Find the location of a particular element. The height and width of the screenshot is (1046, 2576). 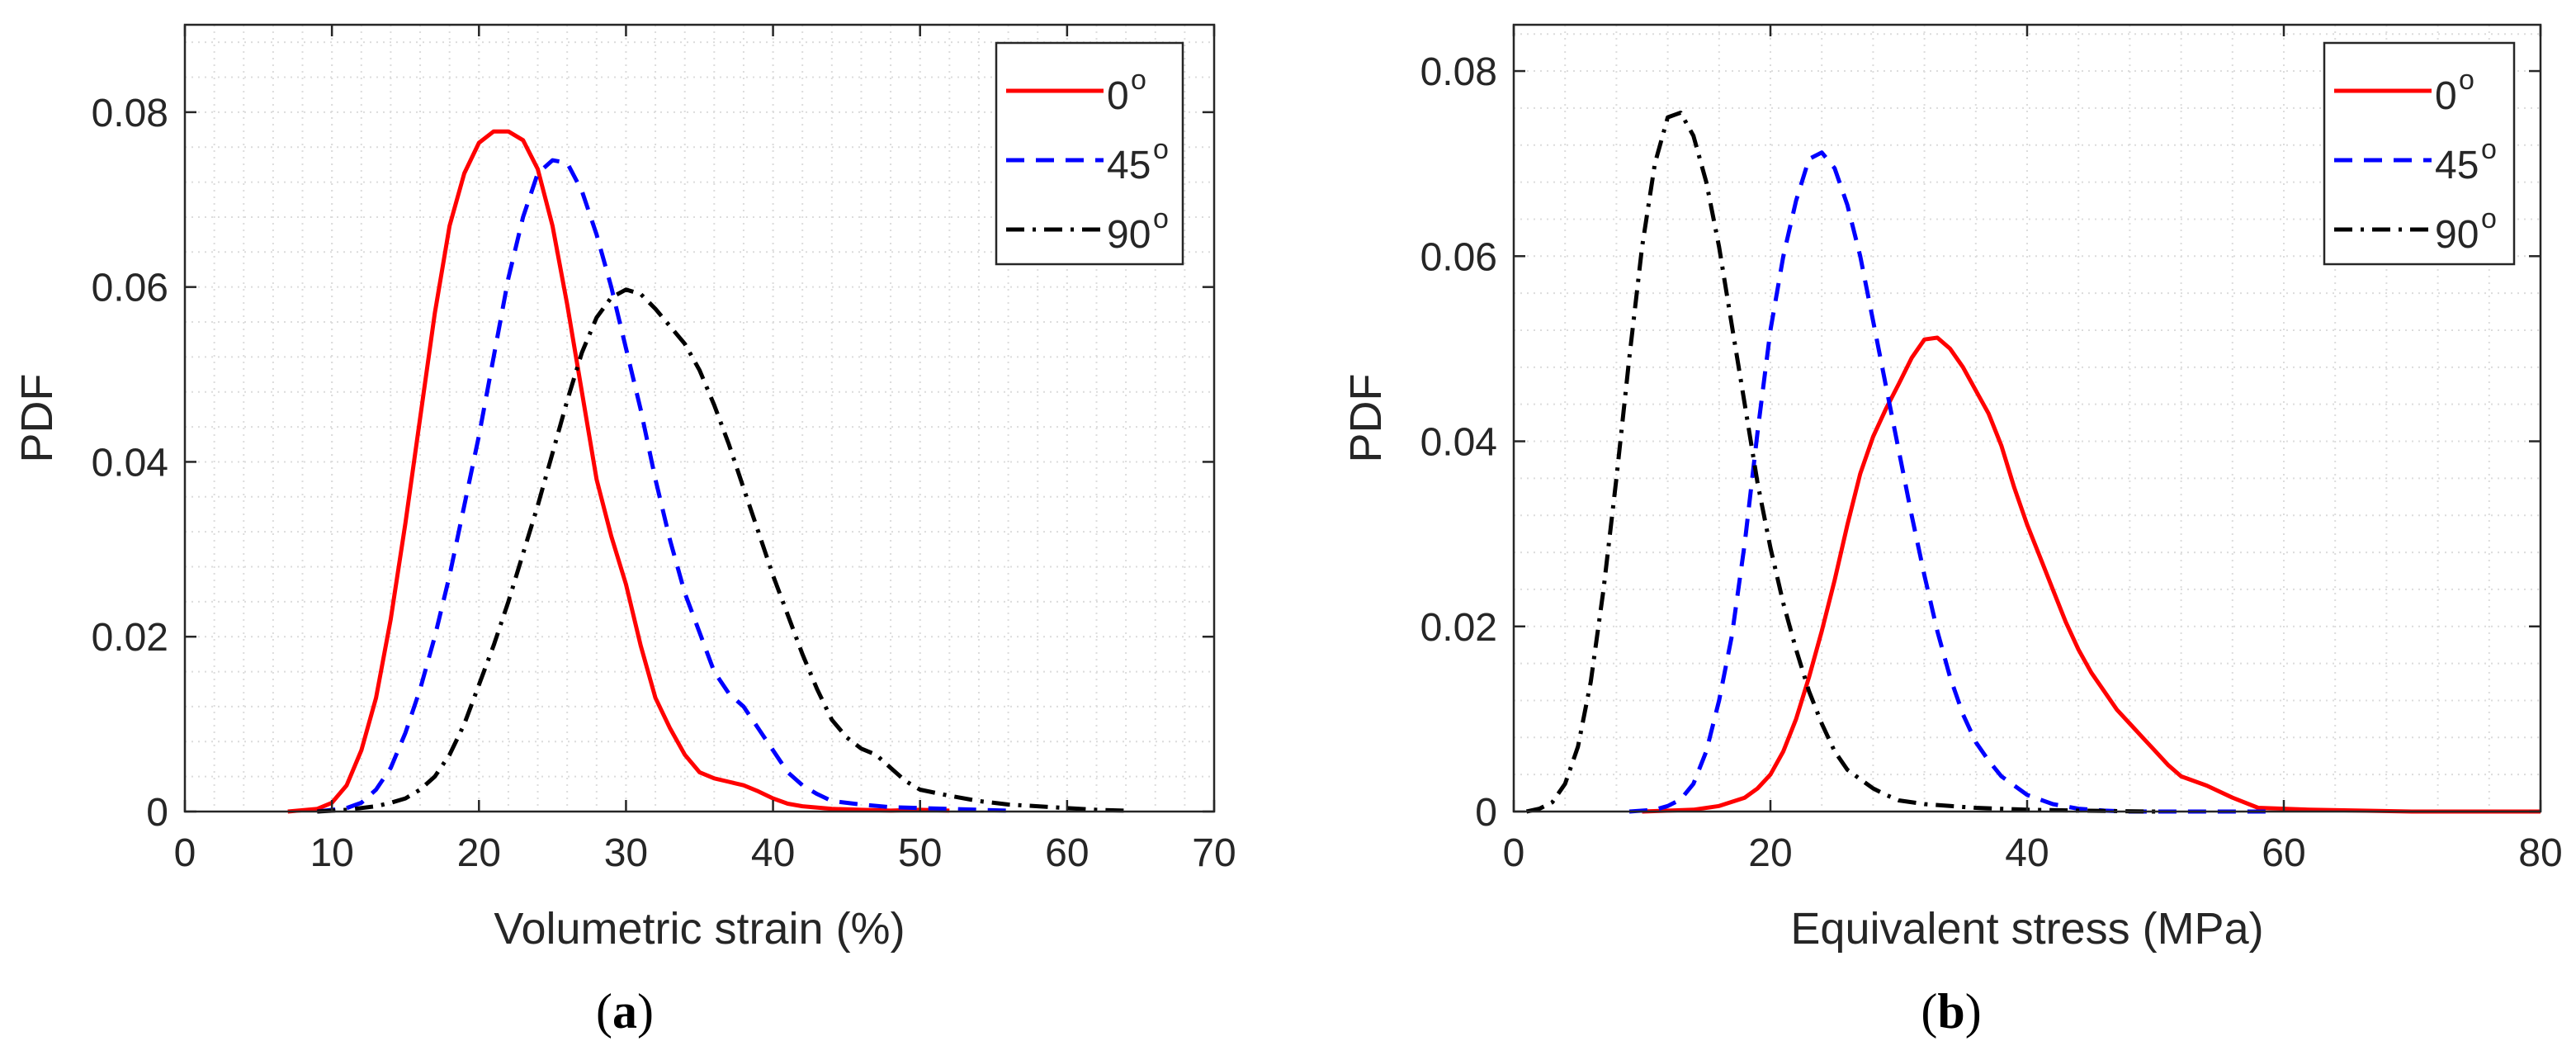

x-tick-label: 30 is located at coordinates (626, 853).